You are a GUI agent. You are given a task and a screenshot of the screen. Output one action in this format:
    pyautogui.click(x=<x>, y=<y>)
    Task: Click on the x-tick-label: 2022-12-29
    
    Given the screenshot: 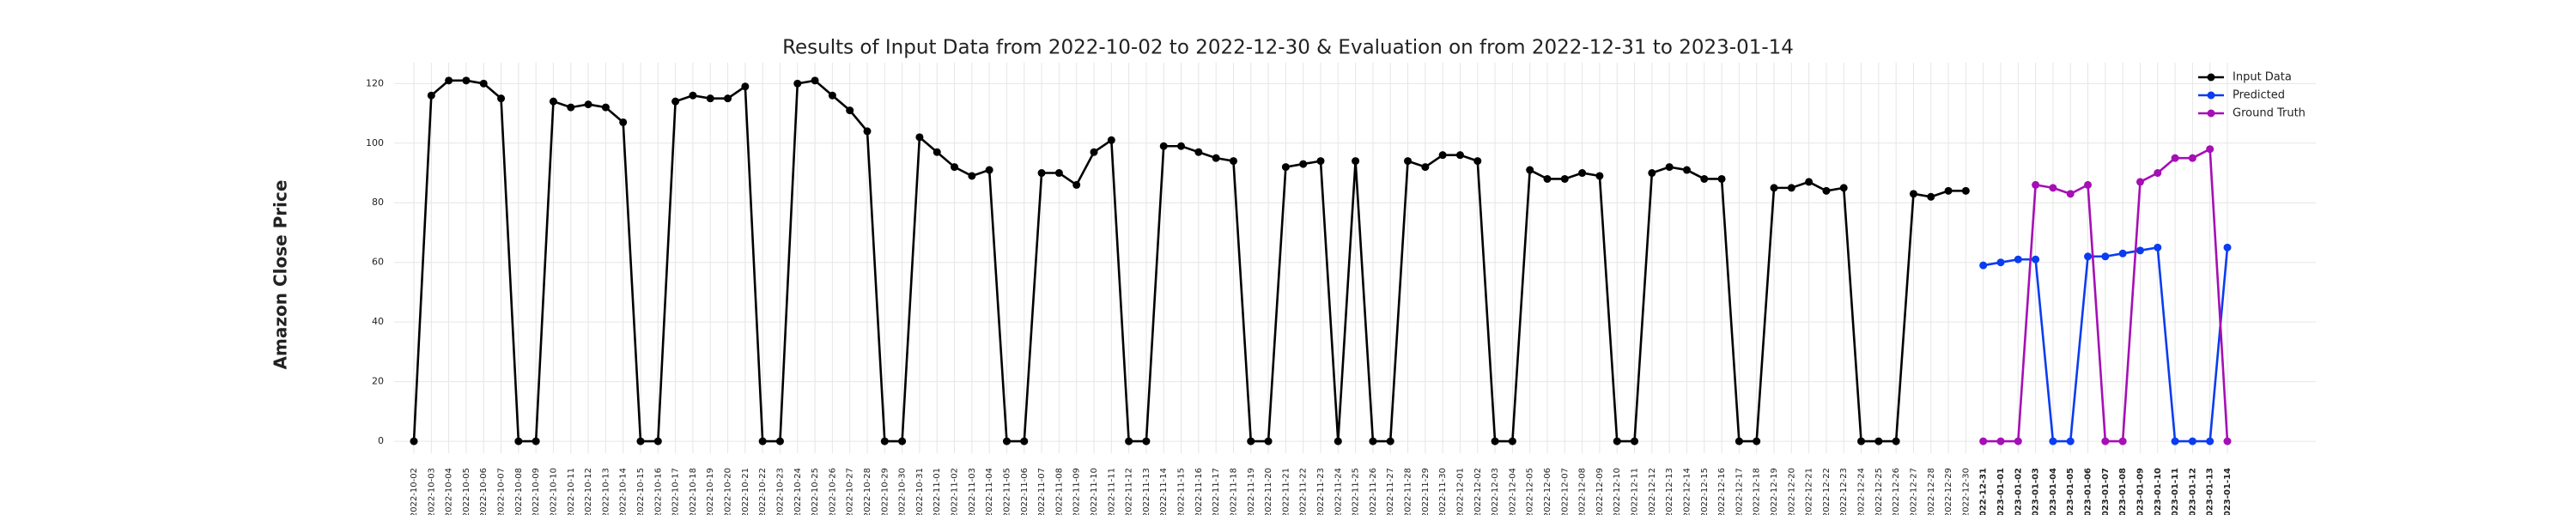 What is the action you would take?
    pyautogui.click(x=1948, y=491)
    